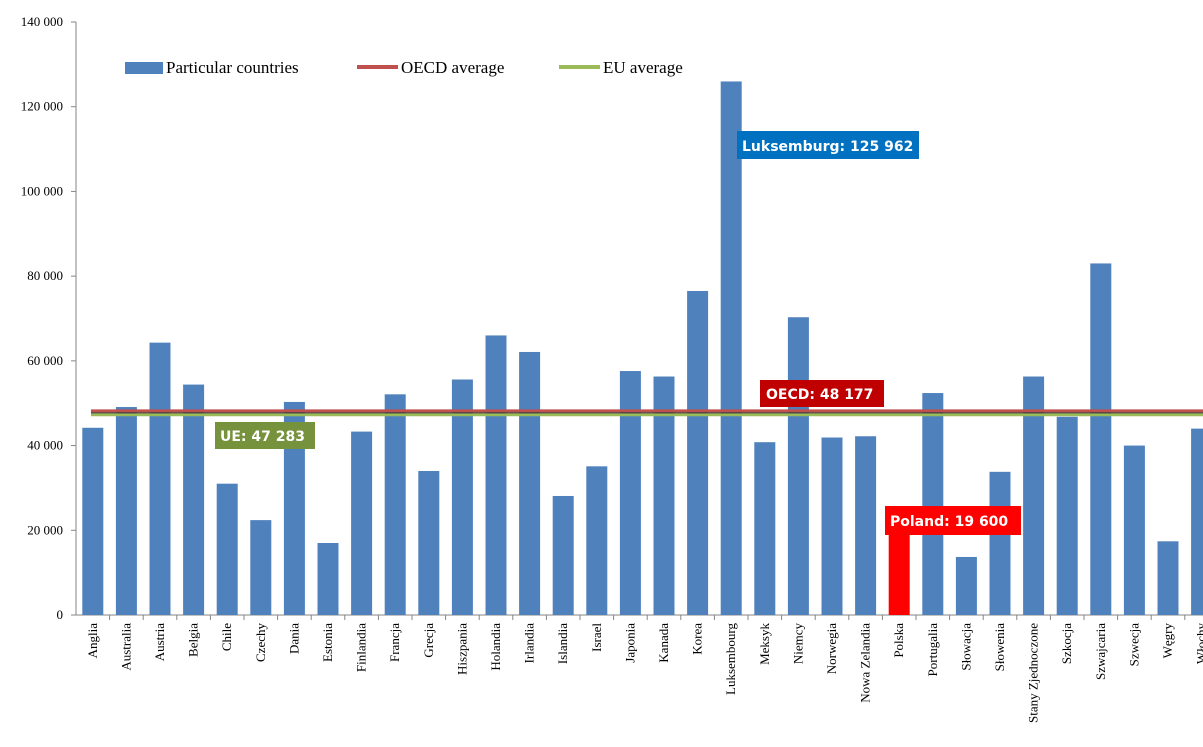 This screenshot has width=1203, height=747. I want to click on x-tick-label: Nowa Zelandia, so click(865, 663).